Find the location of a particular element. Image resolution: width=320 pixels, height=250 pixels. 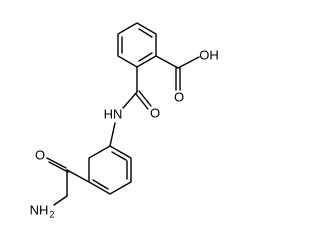

atom-label: HN is located at coordinates (113, 113).